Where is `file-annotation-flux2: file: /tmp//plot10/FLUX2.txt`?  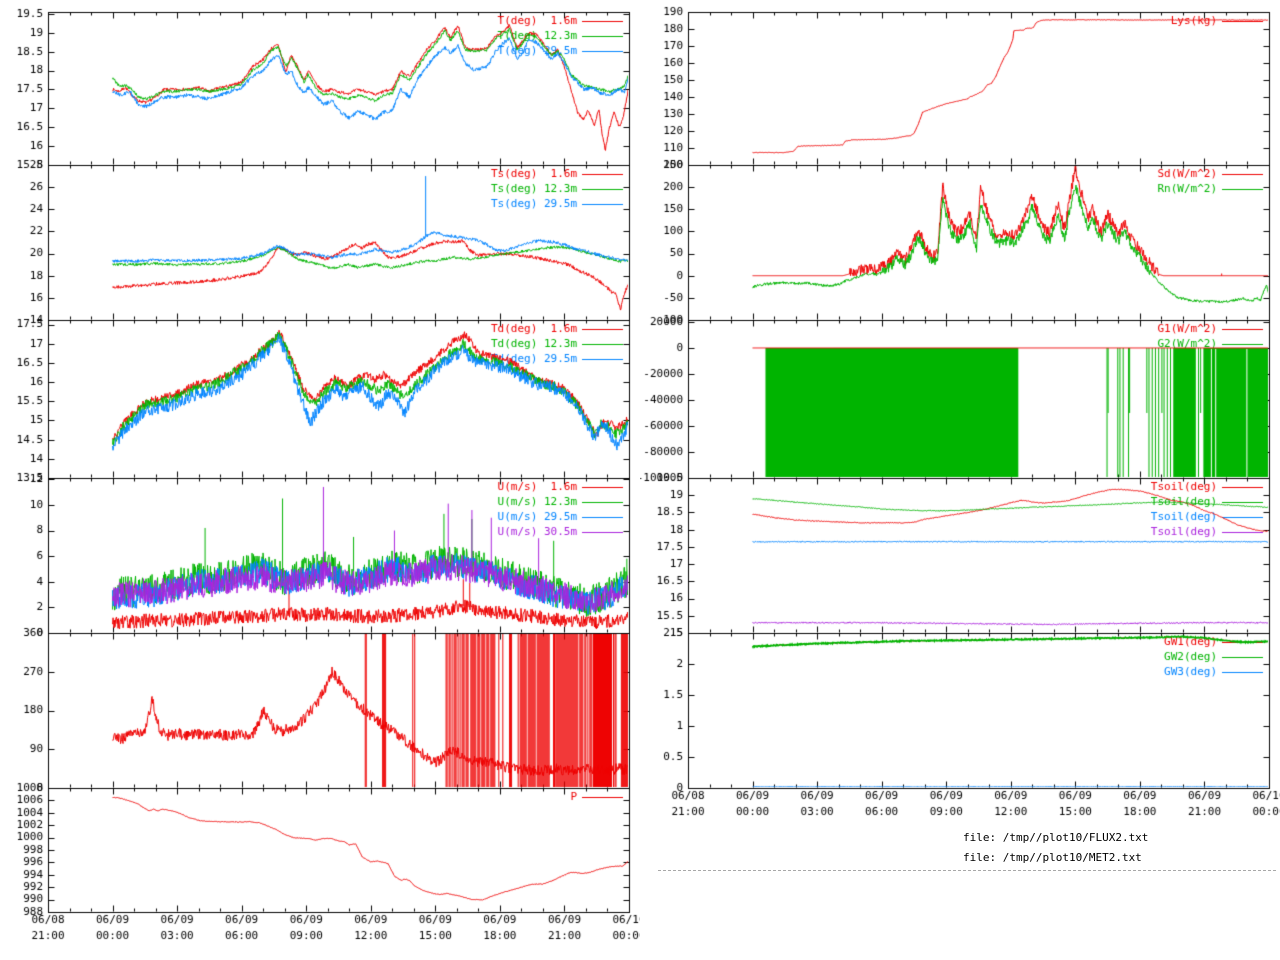 file-annotation-flux2: file: /tmp//plot10/FLUX2.txt is located at coordinates (1056, 837).